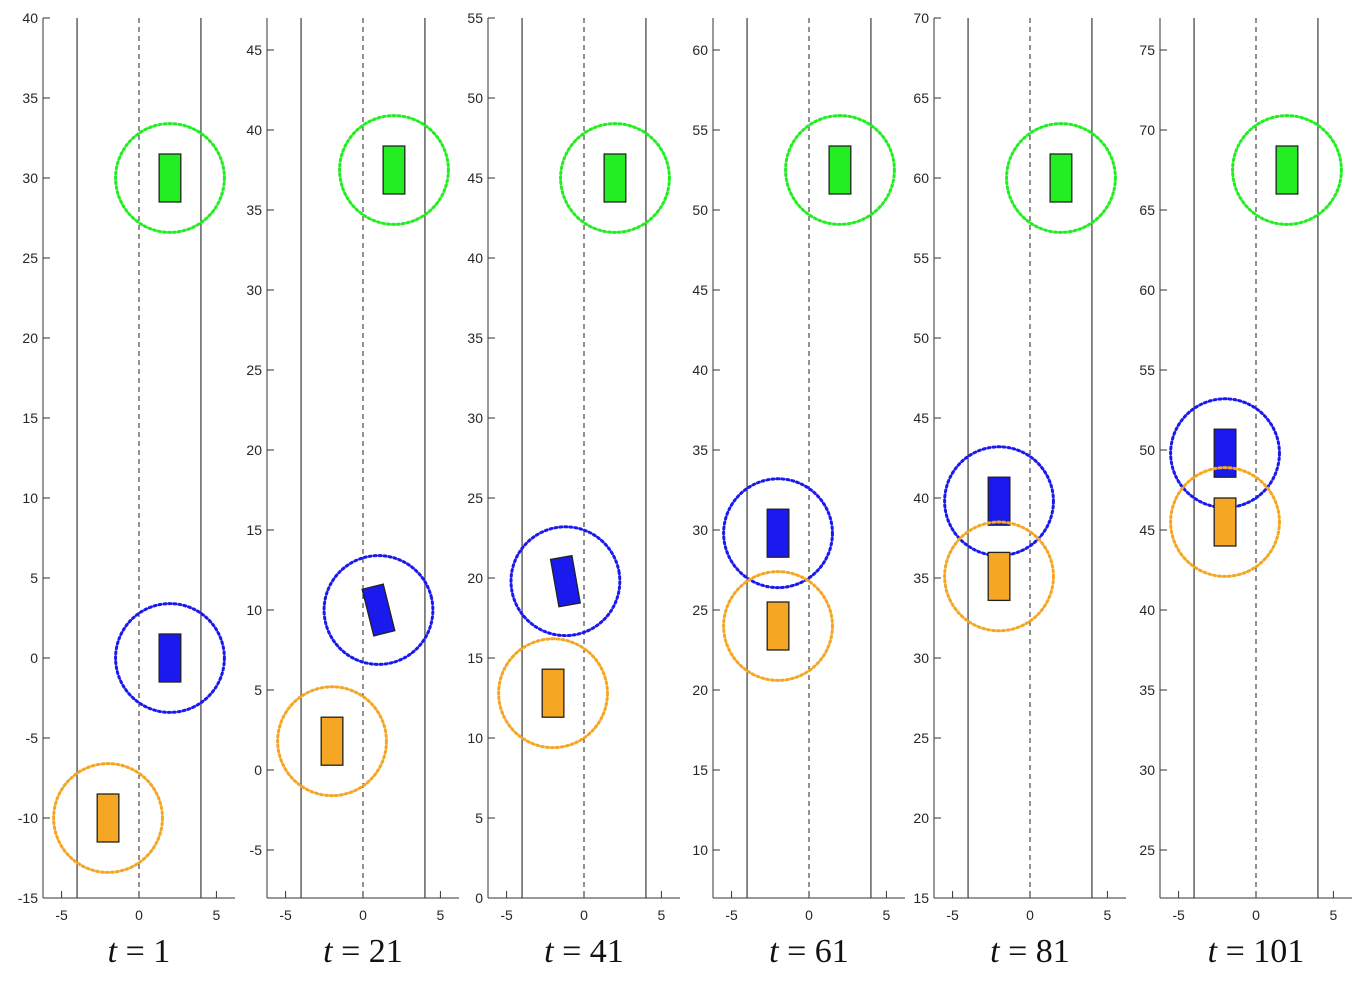 The width and height of the screenshot is (1366, 984). I want to click on time-label: t = 1, so click(139, 951).